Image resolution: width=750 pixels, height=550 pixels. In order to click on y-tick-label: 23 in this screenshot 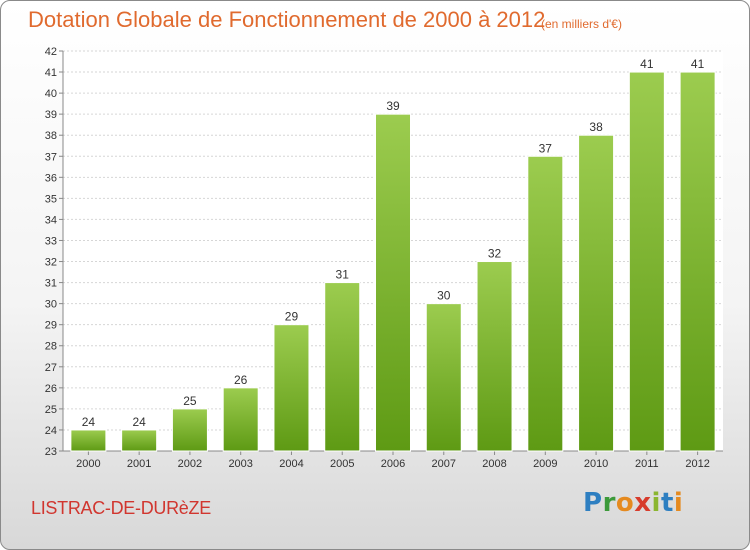, I will do `click(51, 452)`.